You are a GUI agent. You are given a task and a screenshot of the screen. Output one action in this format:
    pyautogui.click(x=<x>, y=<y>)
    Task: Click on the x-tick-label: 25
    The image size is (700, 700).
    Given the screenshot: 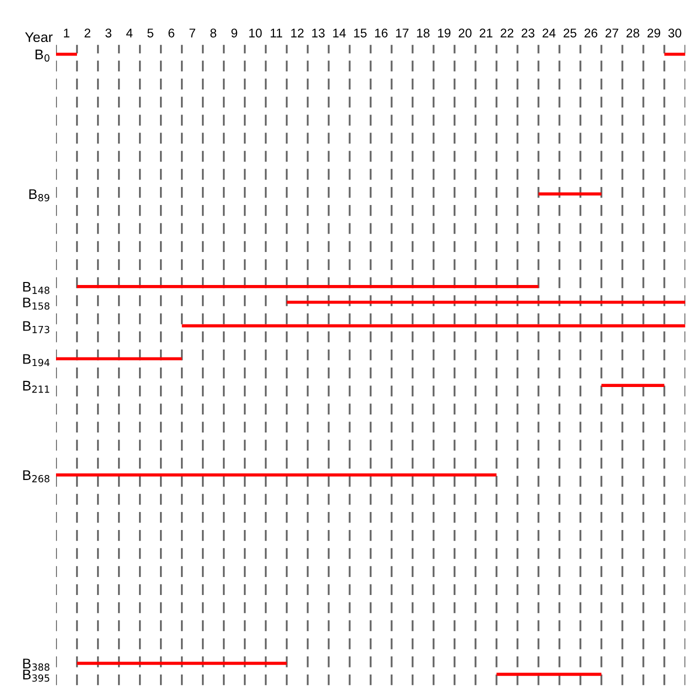 What is the action you would take?
    pyautogui.click(x=570, y=33)
    